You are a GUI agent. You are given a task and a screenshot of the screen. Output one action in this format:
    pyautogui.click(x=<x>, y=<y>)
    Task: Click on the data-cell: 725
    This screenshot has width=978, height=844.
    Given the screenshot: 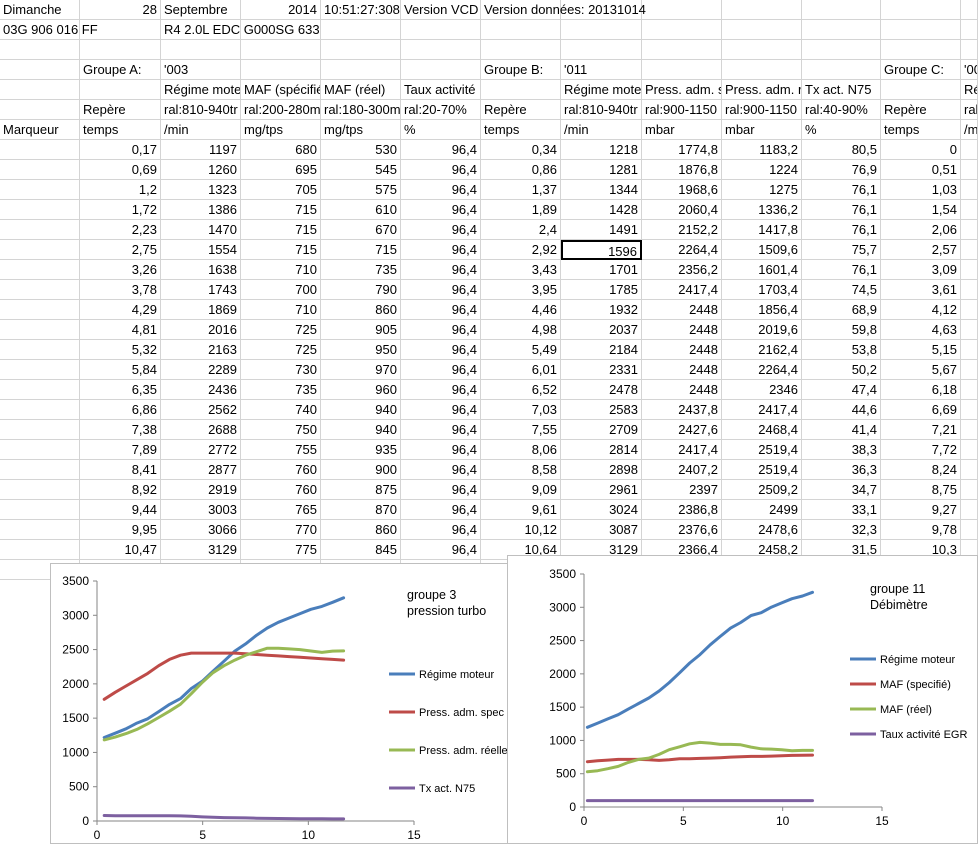 What is the action you would take?
    pyautogui.click(x=281, y=330)
    